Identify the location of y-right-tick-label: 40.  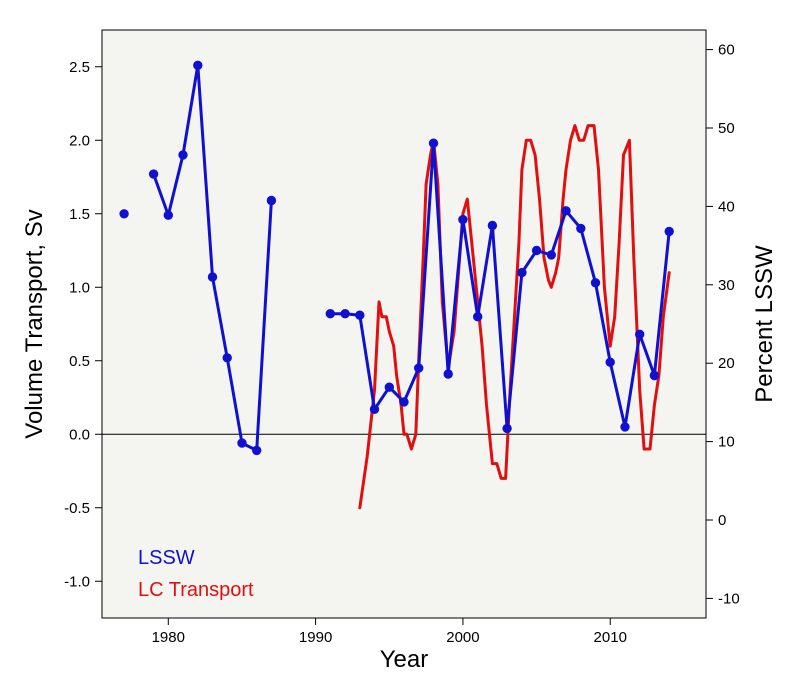
(726, 206).